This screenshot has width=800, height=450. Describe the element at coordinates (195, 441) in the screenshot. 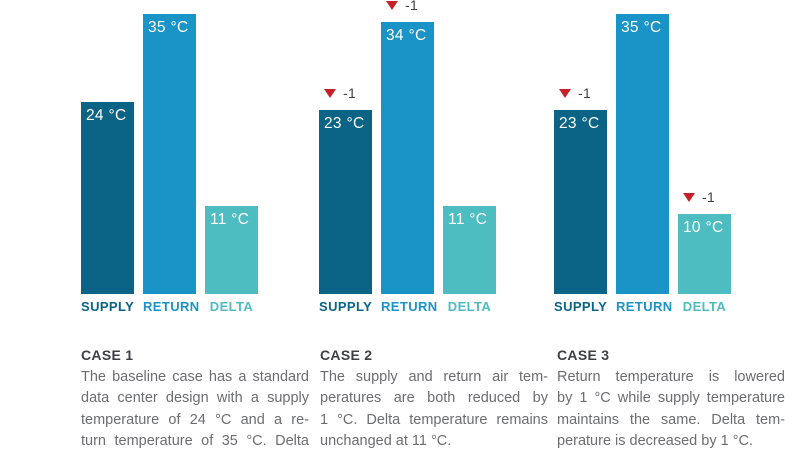

I see `description-line: turn temperature of 35 °C. Delta` at that location.